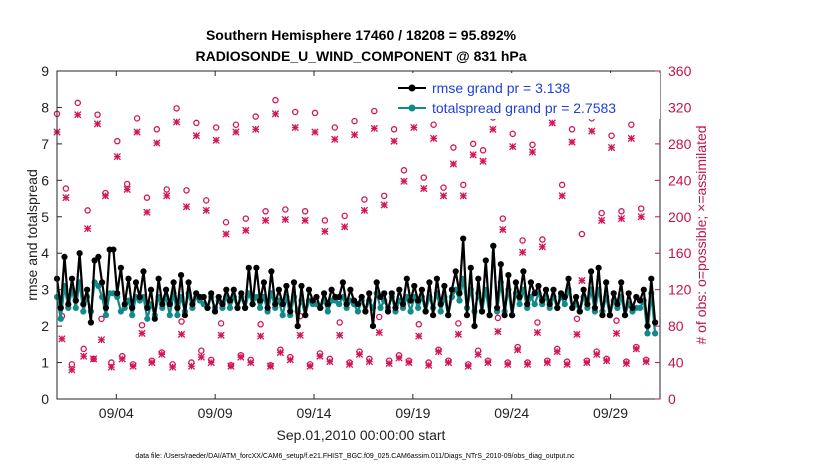 The image size is (830, 470). Describe the element at coordinates (45, 253) in the screenshot. I see `y-tick-label: 4` at that location.